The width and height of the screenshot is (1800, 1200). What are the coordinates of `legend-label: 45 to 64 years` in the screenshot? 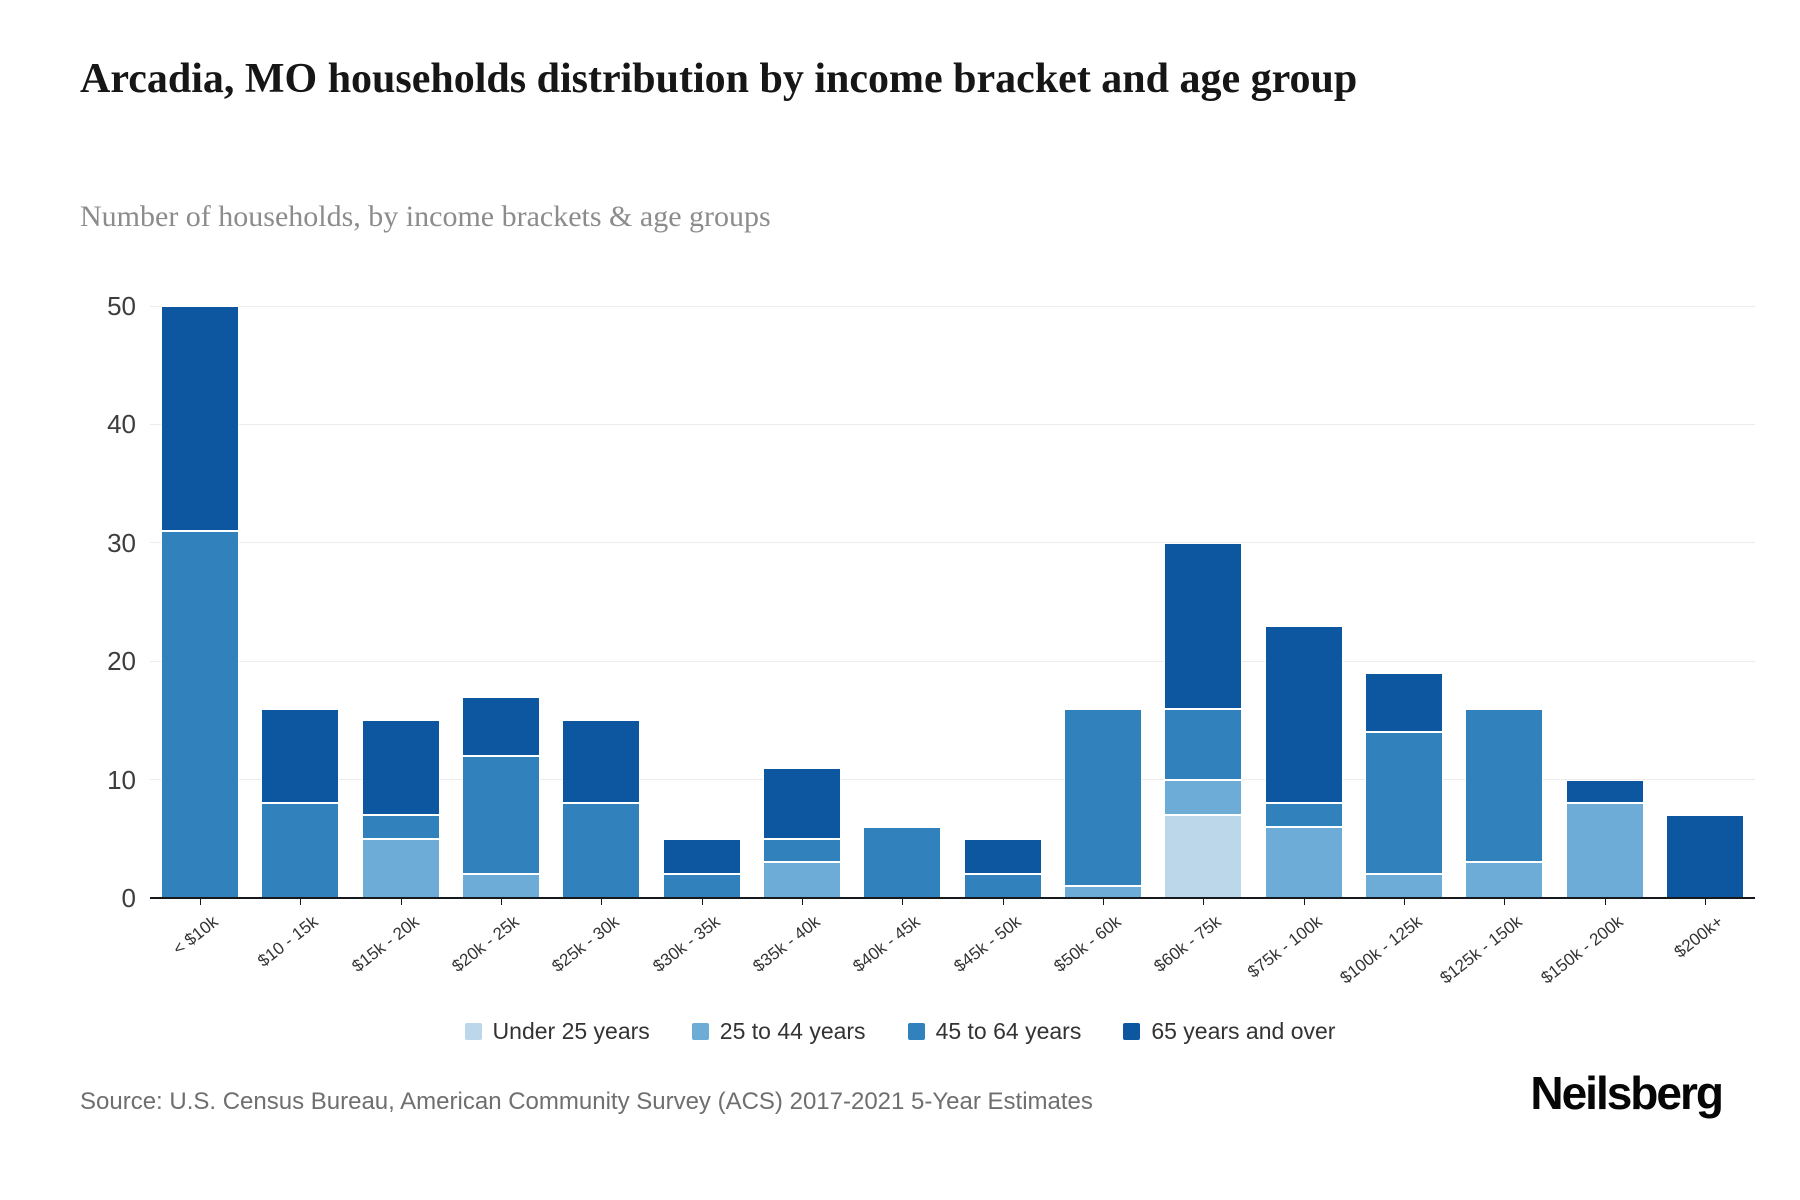 It's located at (1008, 1031).